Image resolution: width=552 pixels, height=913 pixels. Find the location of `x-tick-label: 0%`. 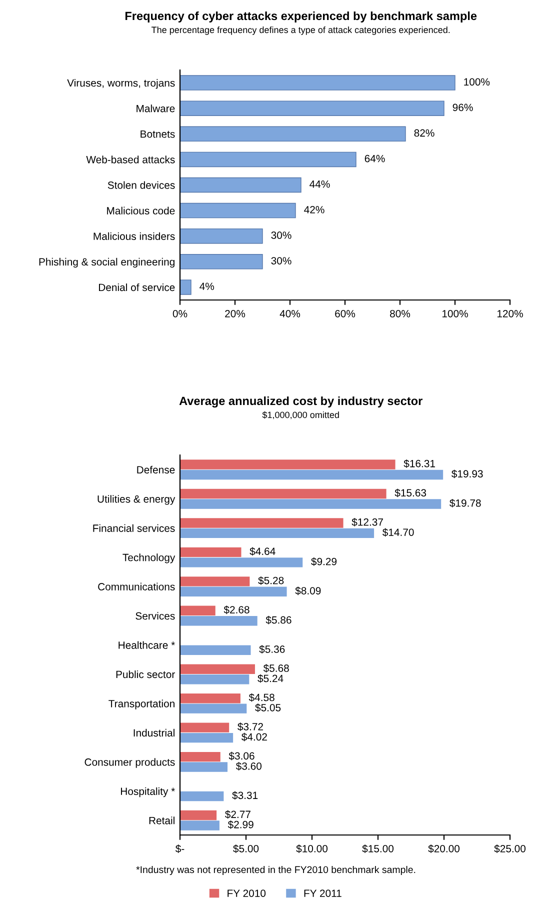

x-tick-label: 0% is located at coordinates (180, 314).